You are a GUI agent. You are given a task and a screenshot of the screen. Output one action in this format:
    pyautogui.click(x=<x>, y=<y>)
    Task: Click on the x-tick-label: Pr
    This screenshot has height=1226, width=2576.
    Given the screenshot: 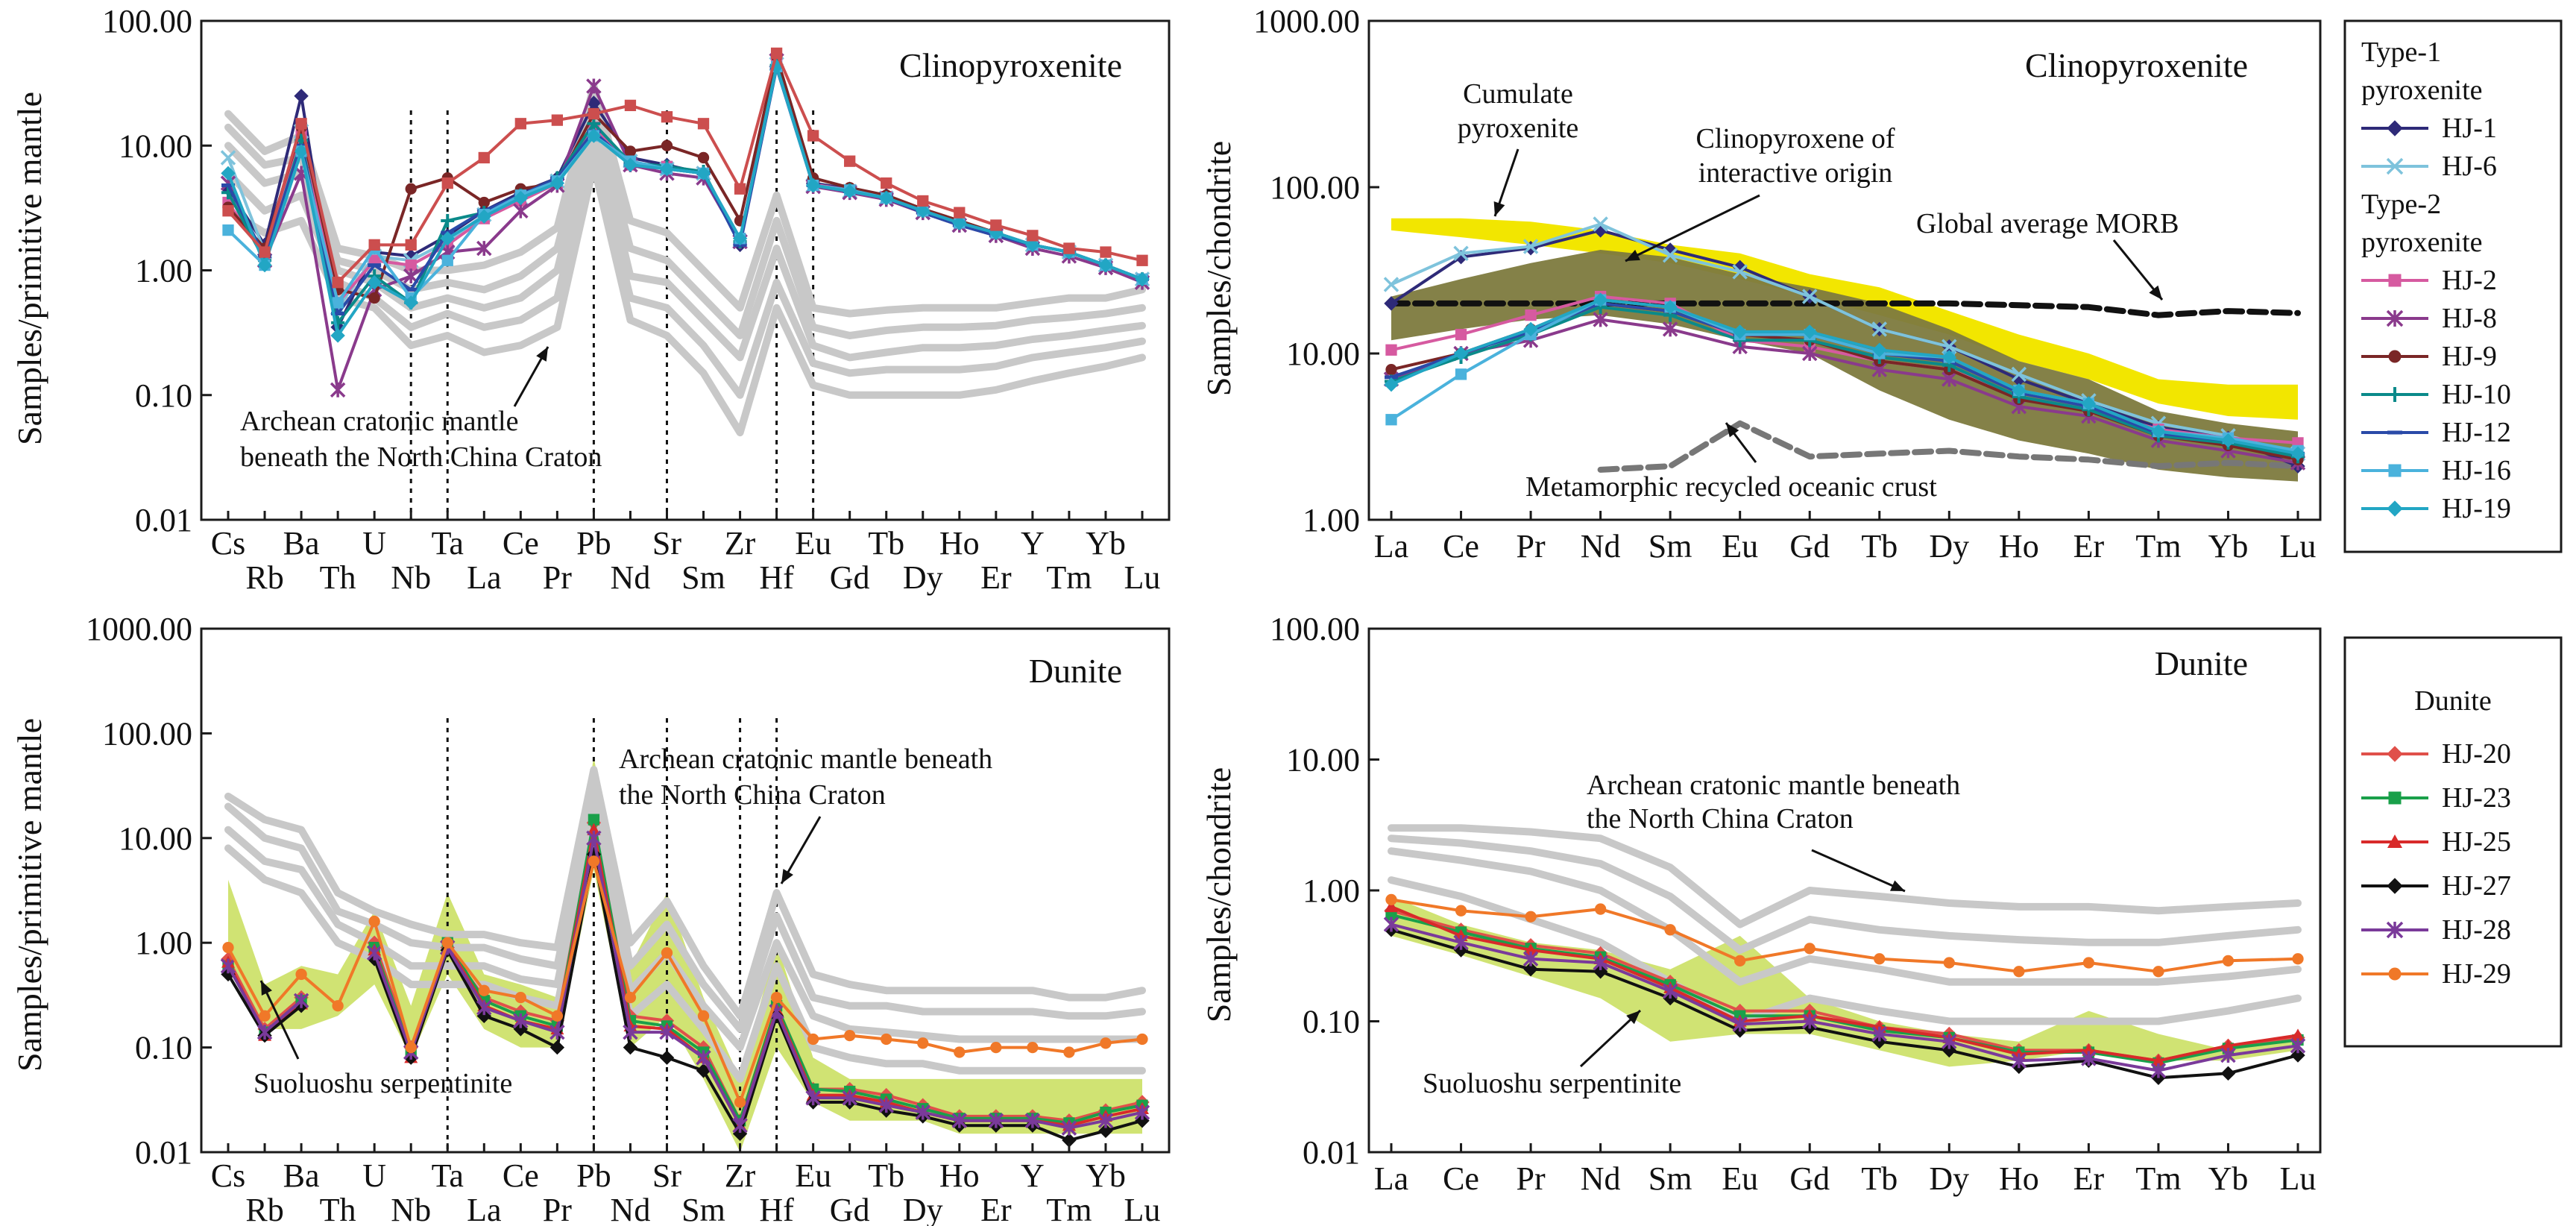 What is the action you would take?
    pyautogui.click(x=1532, y=546)
    